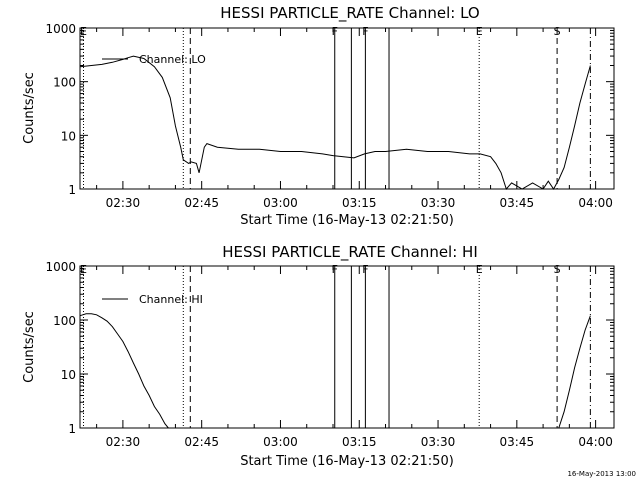  I want to click on hi-x-axis-label: Start Time (16-May-13 02:21:50), so click(347, 461).